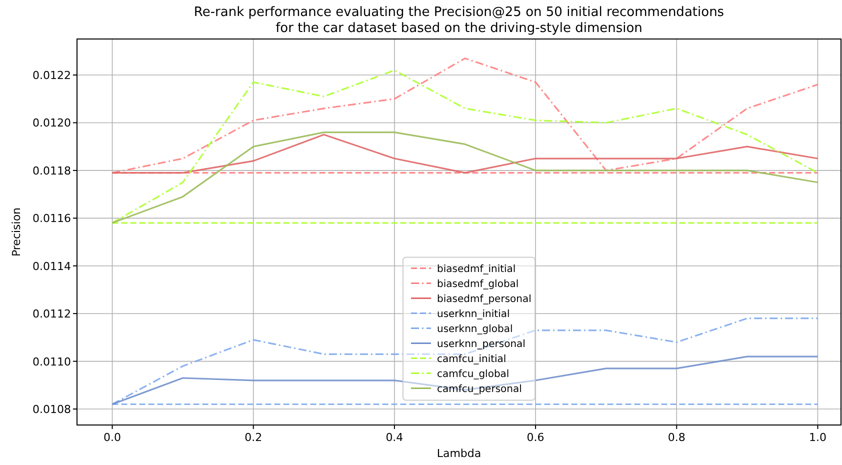 The height and width of the screenshot is (465, 842). What do you see at coordinates (474, 330) in the screenshot?
I see `legend-label: userknn_global` at bounding box center [474, 330].